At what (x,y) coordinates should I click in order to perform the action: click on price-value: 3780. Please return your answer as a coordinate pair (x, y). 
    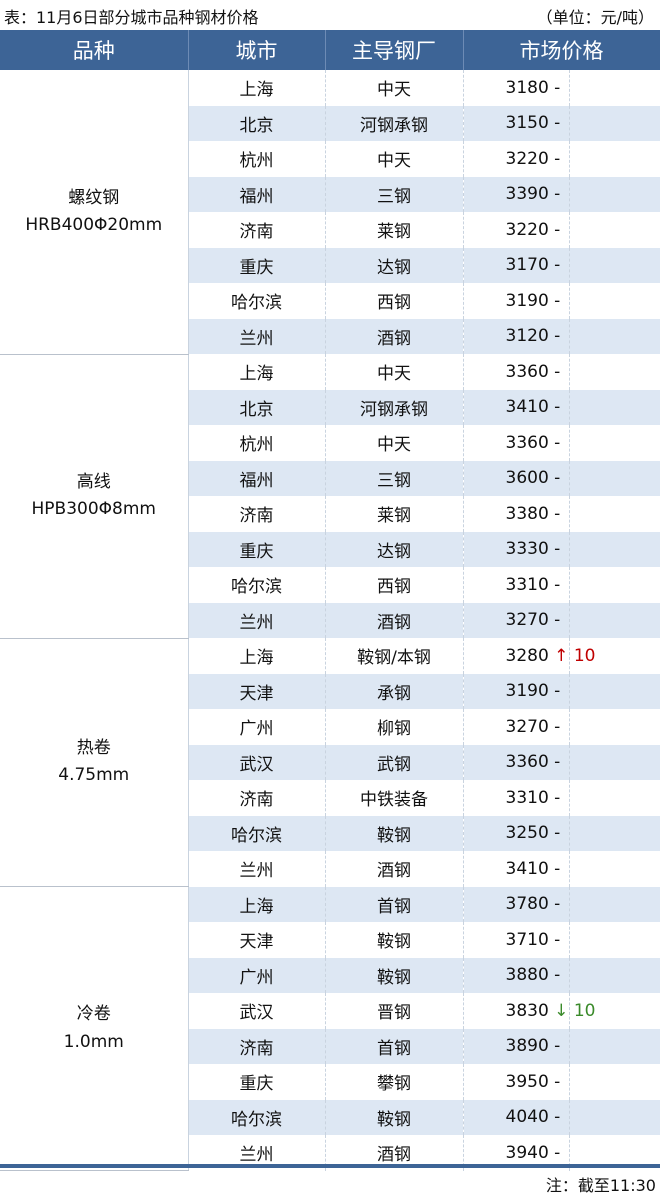
    Looking at the image, I should click on (527, 904).